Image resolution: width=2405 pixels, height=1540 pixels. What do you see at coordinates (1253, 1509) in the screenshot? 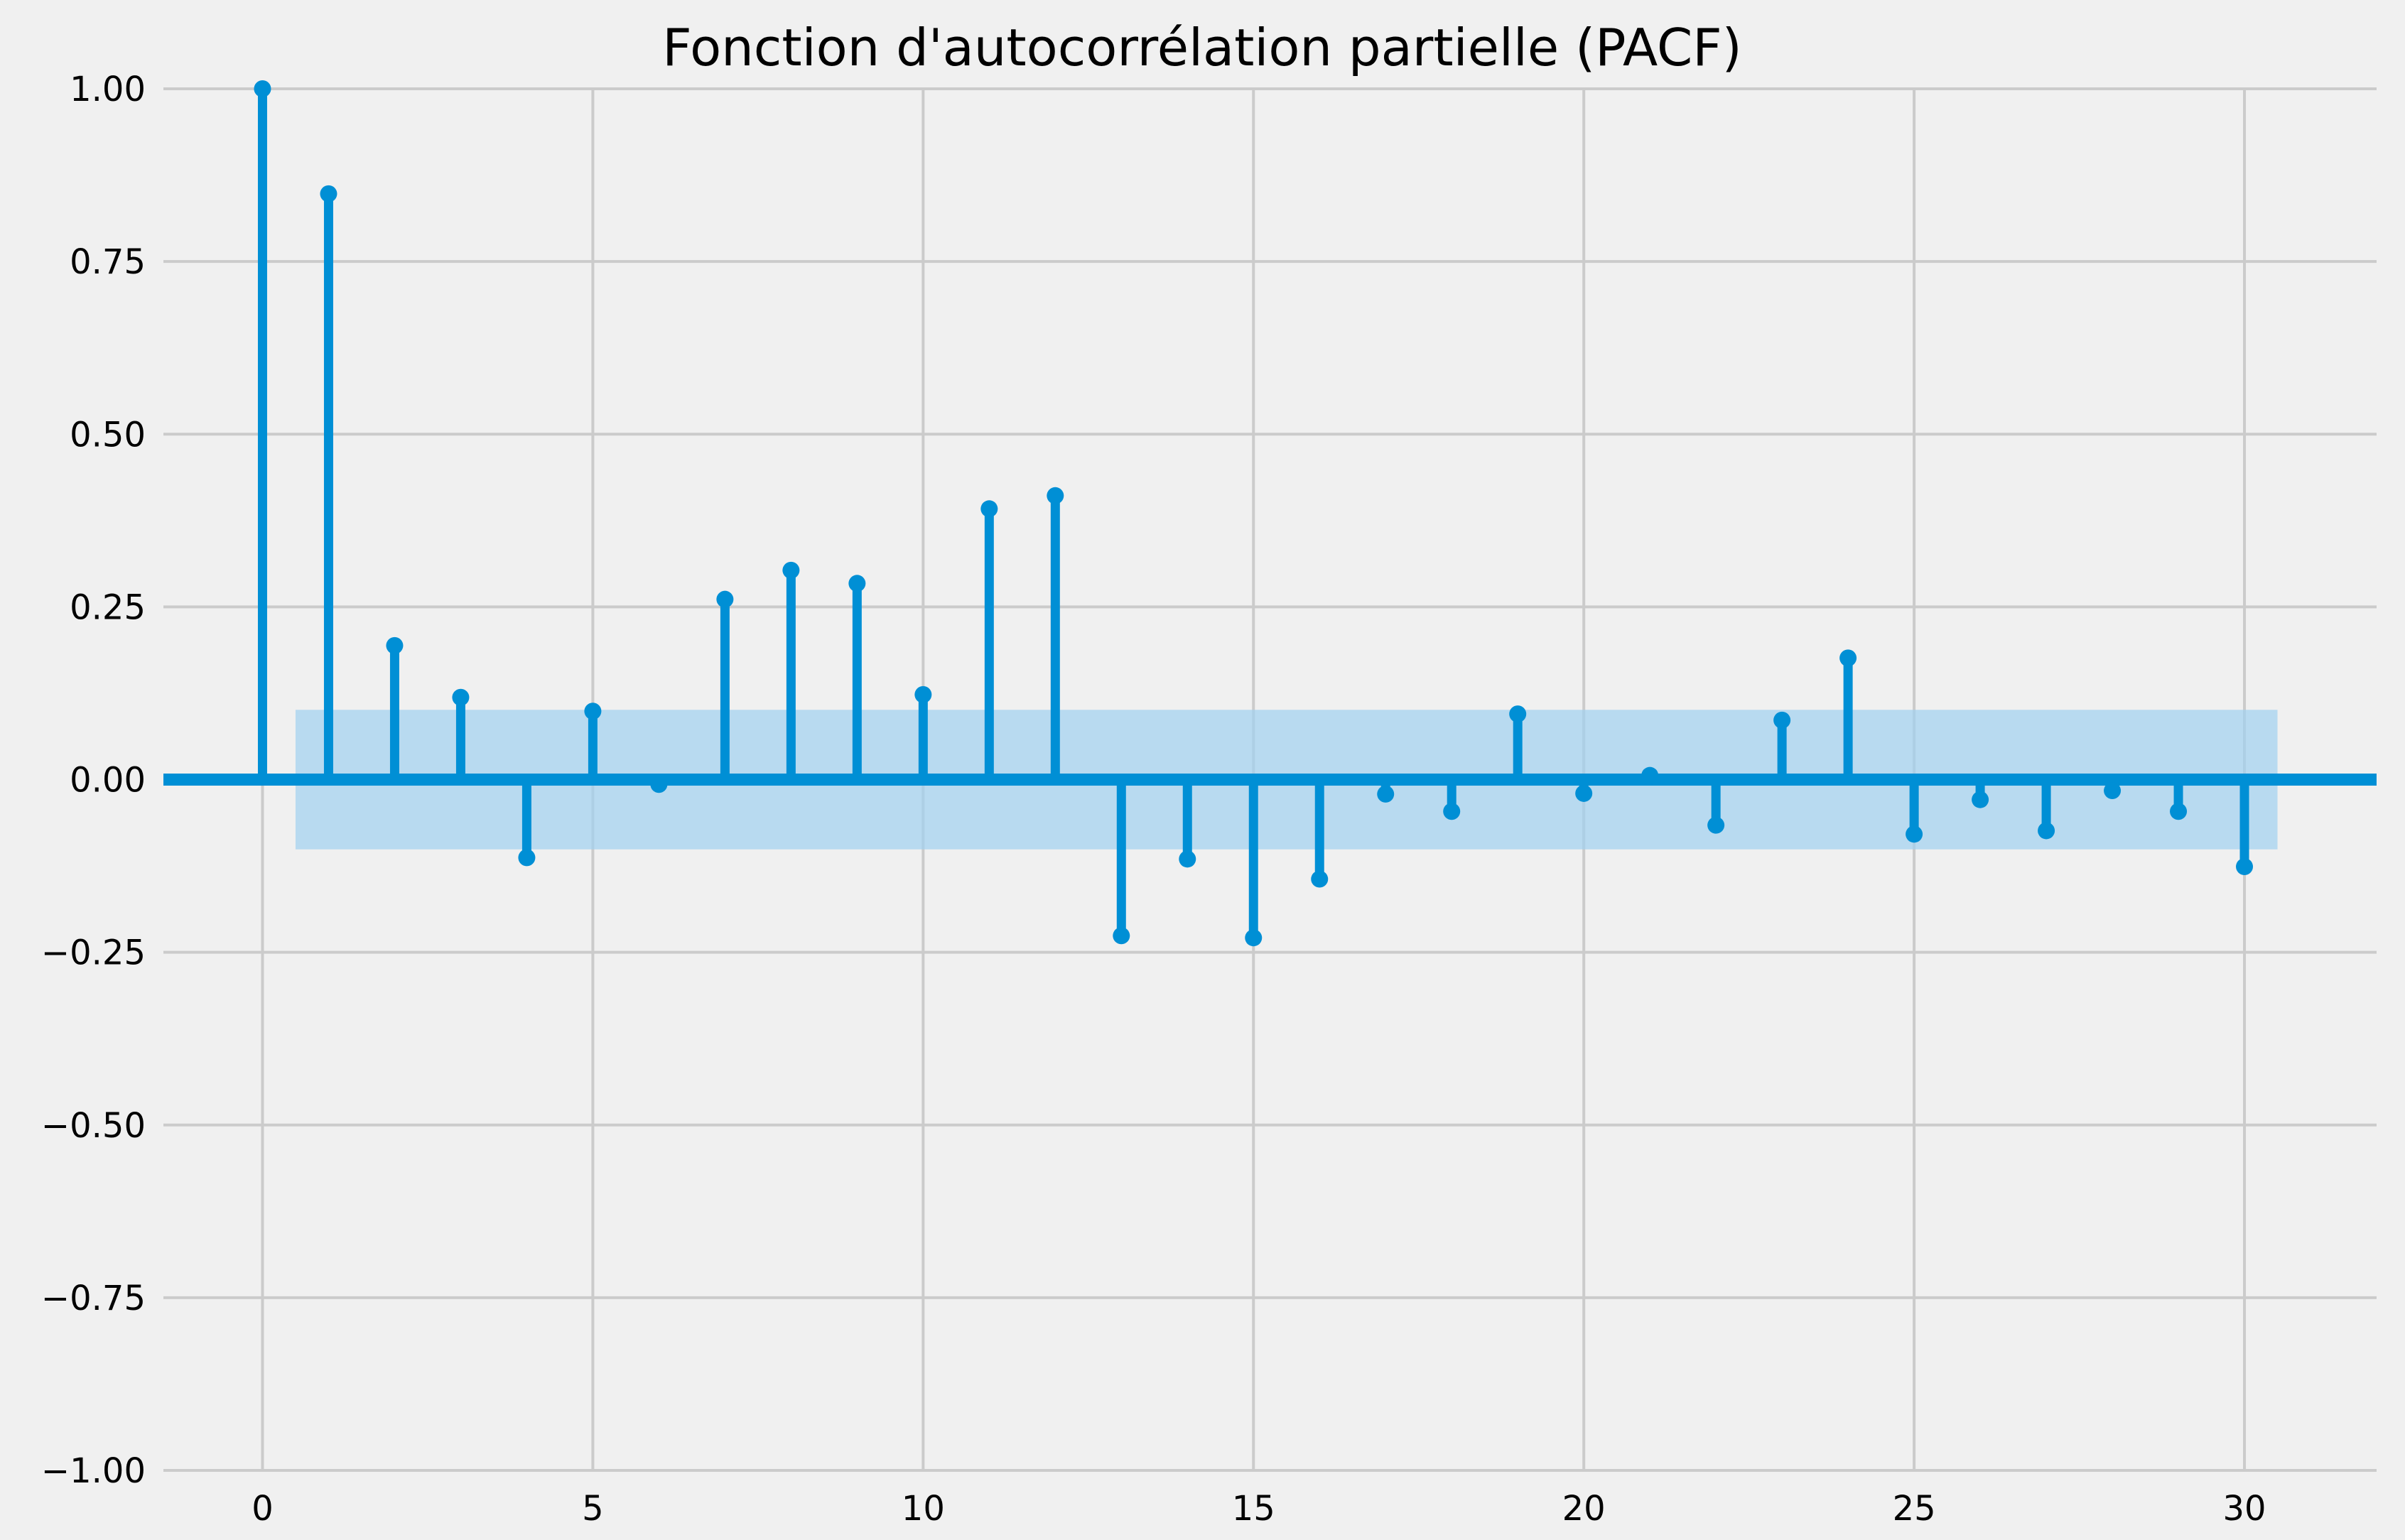
I see `x-tick-label: 15` at bounding box center [1253, 1509].